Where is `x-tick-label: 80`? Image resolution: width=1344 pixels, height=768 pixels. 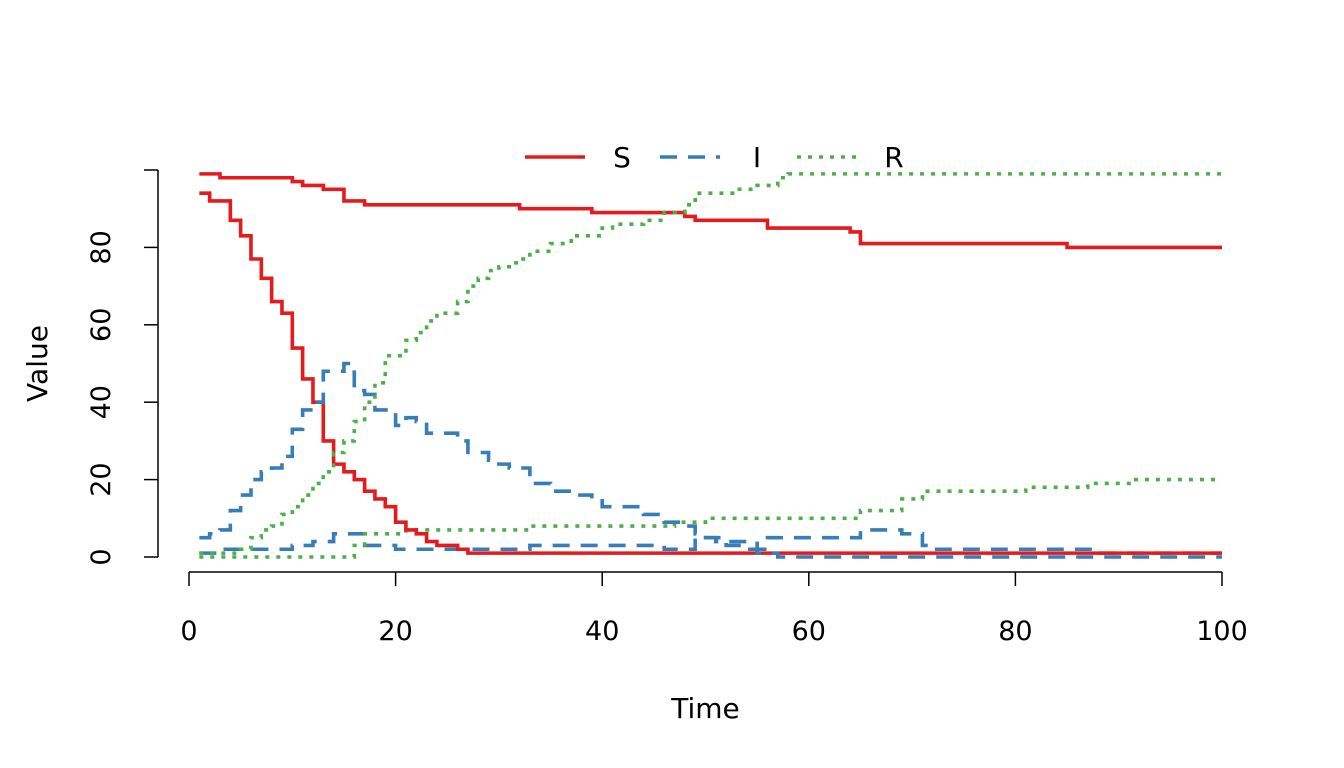
x-tick-label: 80 is located at coordinates (1015, 631).